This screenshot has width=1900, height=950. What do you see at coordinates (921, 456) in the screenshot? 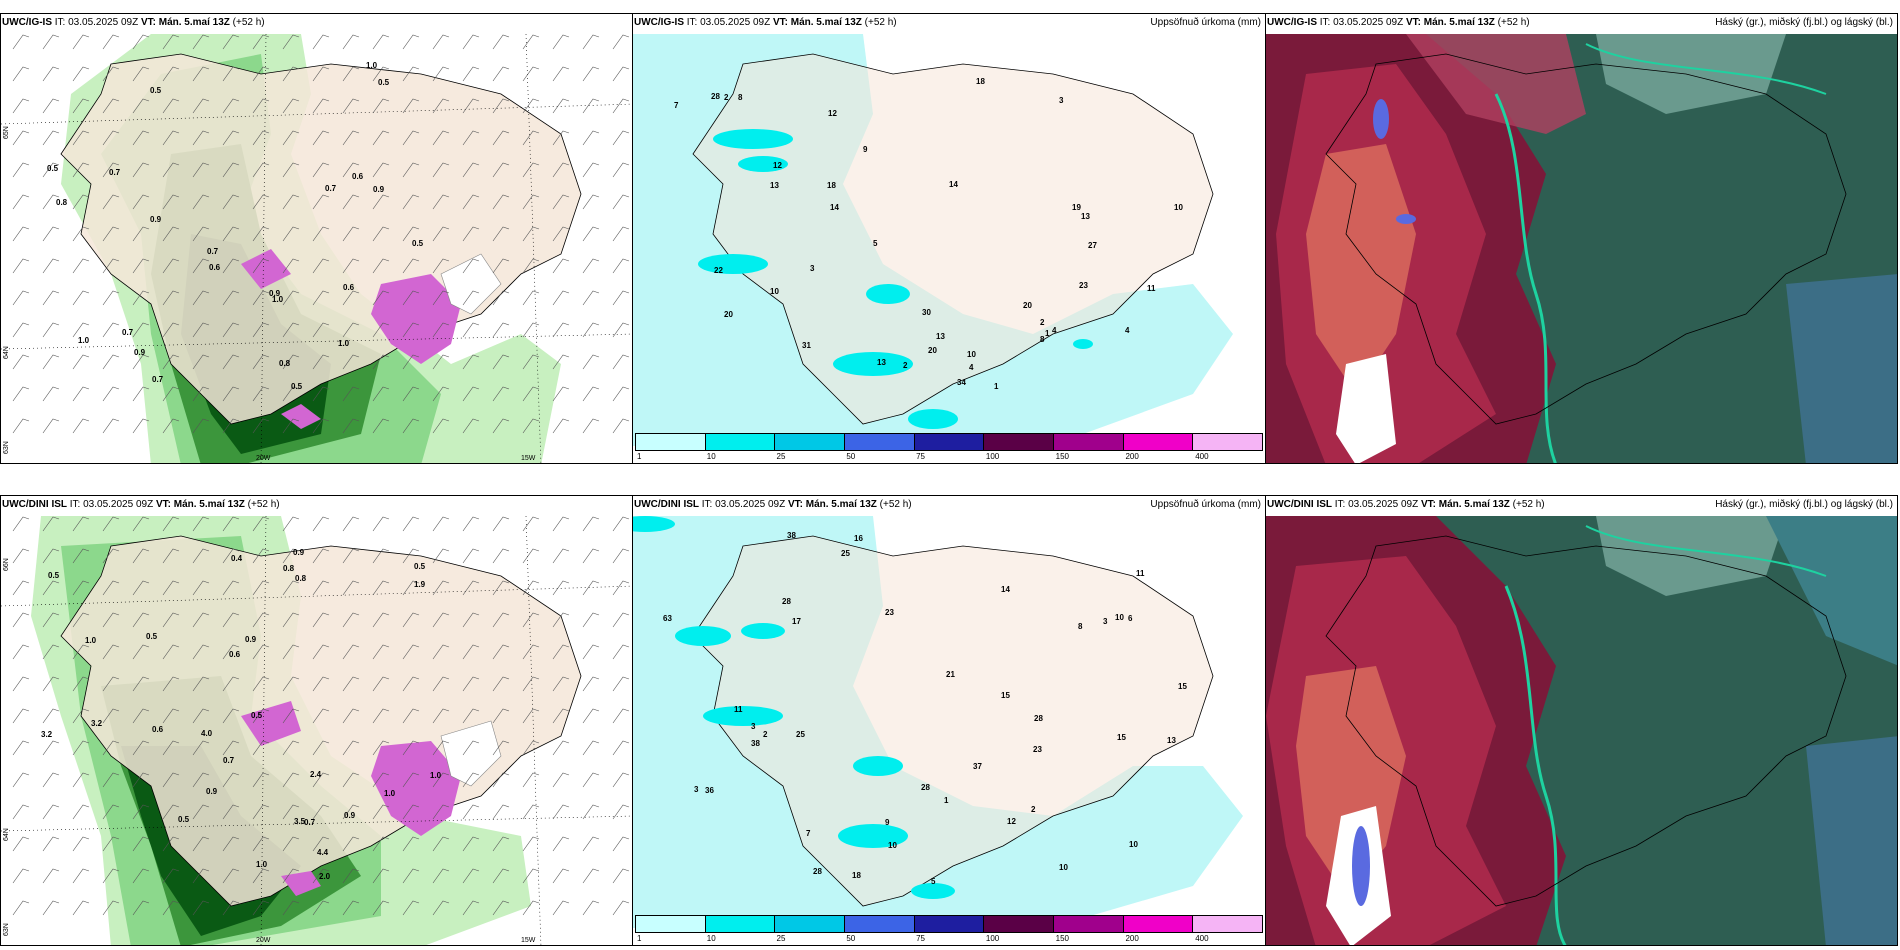
I see `colorbar-tick: 75` at bounding box center [921, 456].